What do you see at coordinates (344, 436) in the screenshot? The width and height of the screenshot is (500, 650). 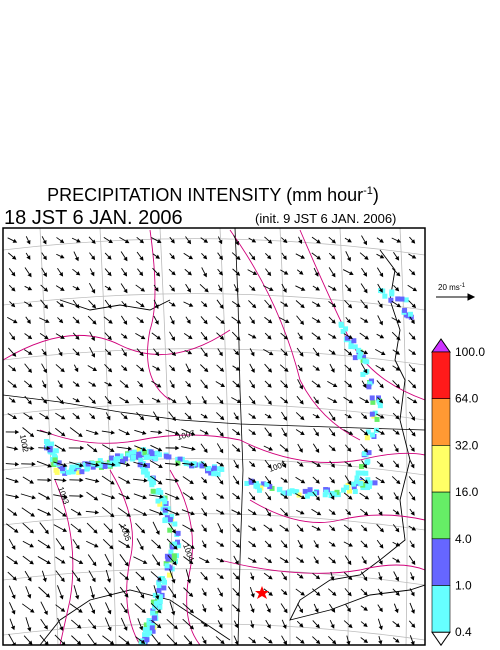 I see `meridian` at bounding box center [344, 436].